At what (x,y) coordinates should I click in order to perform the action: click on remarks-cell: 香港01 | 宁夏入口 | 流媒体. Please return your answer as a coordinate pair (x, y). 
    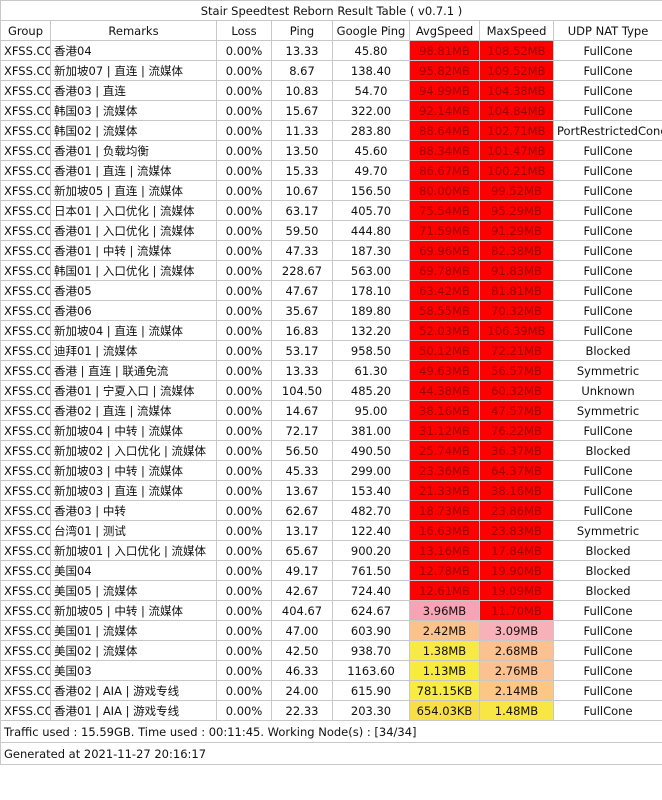
    Looking at the image, I should click on (133, 390).